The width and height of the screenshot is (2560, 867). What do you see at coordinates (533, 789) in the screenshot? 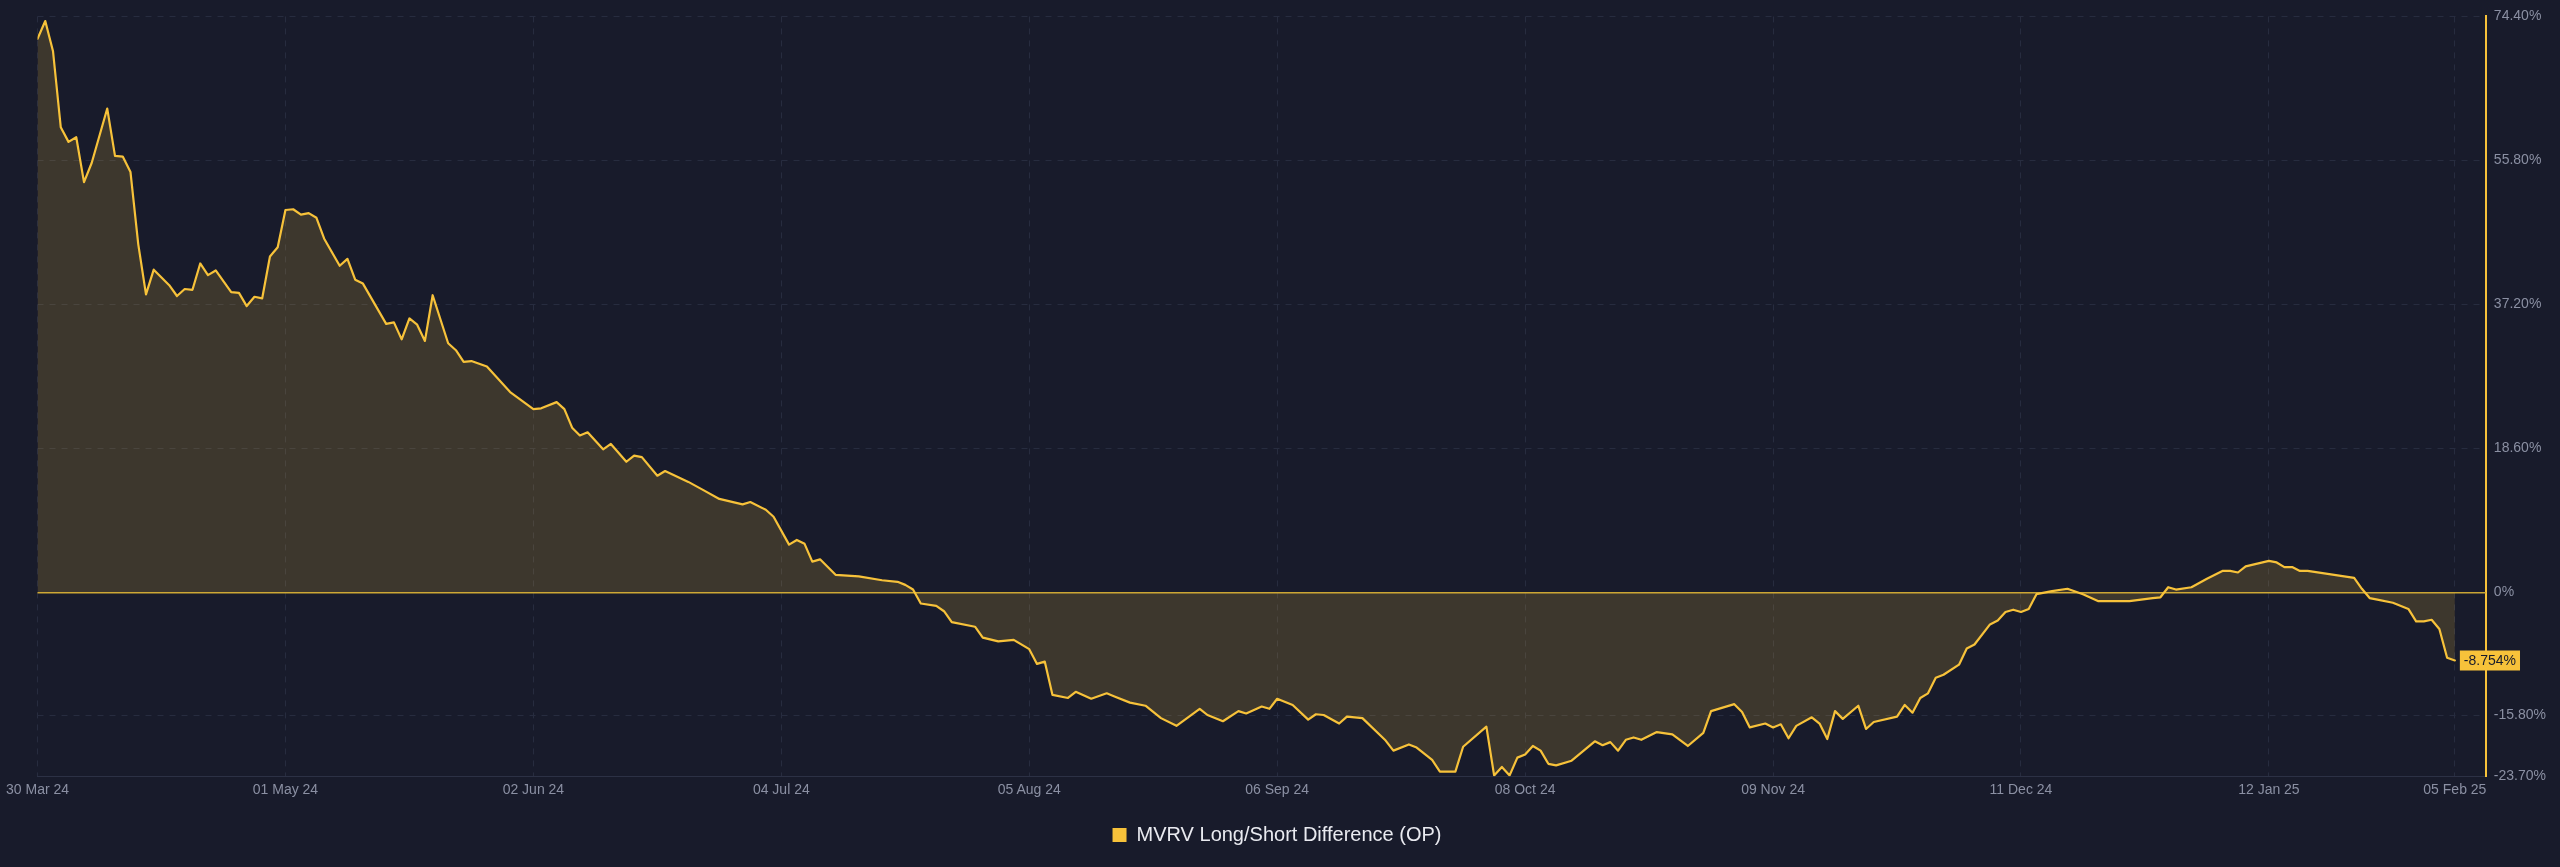
I see `x-tick-label: 02 Jun 24` at bounding box center [533, 789].